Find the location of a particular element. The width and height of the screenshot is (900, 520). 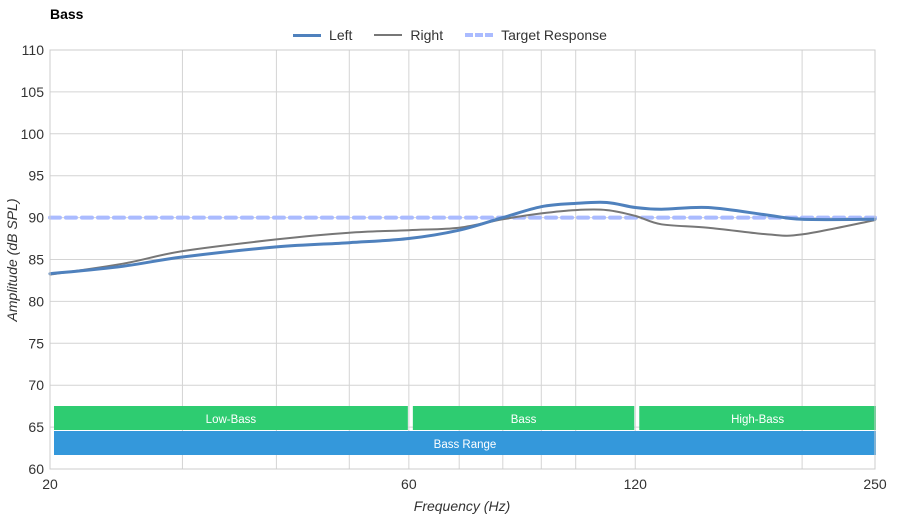

band-label: Bass is located at coordinates (524, 420).